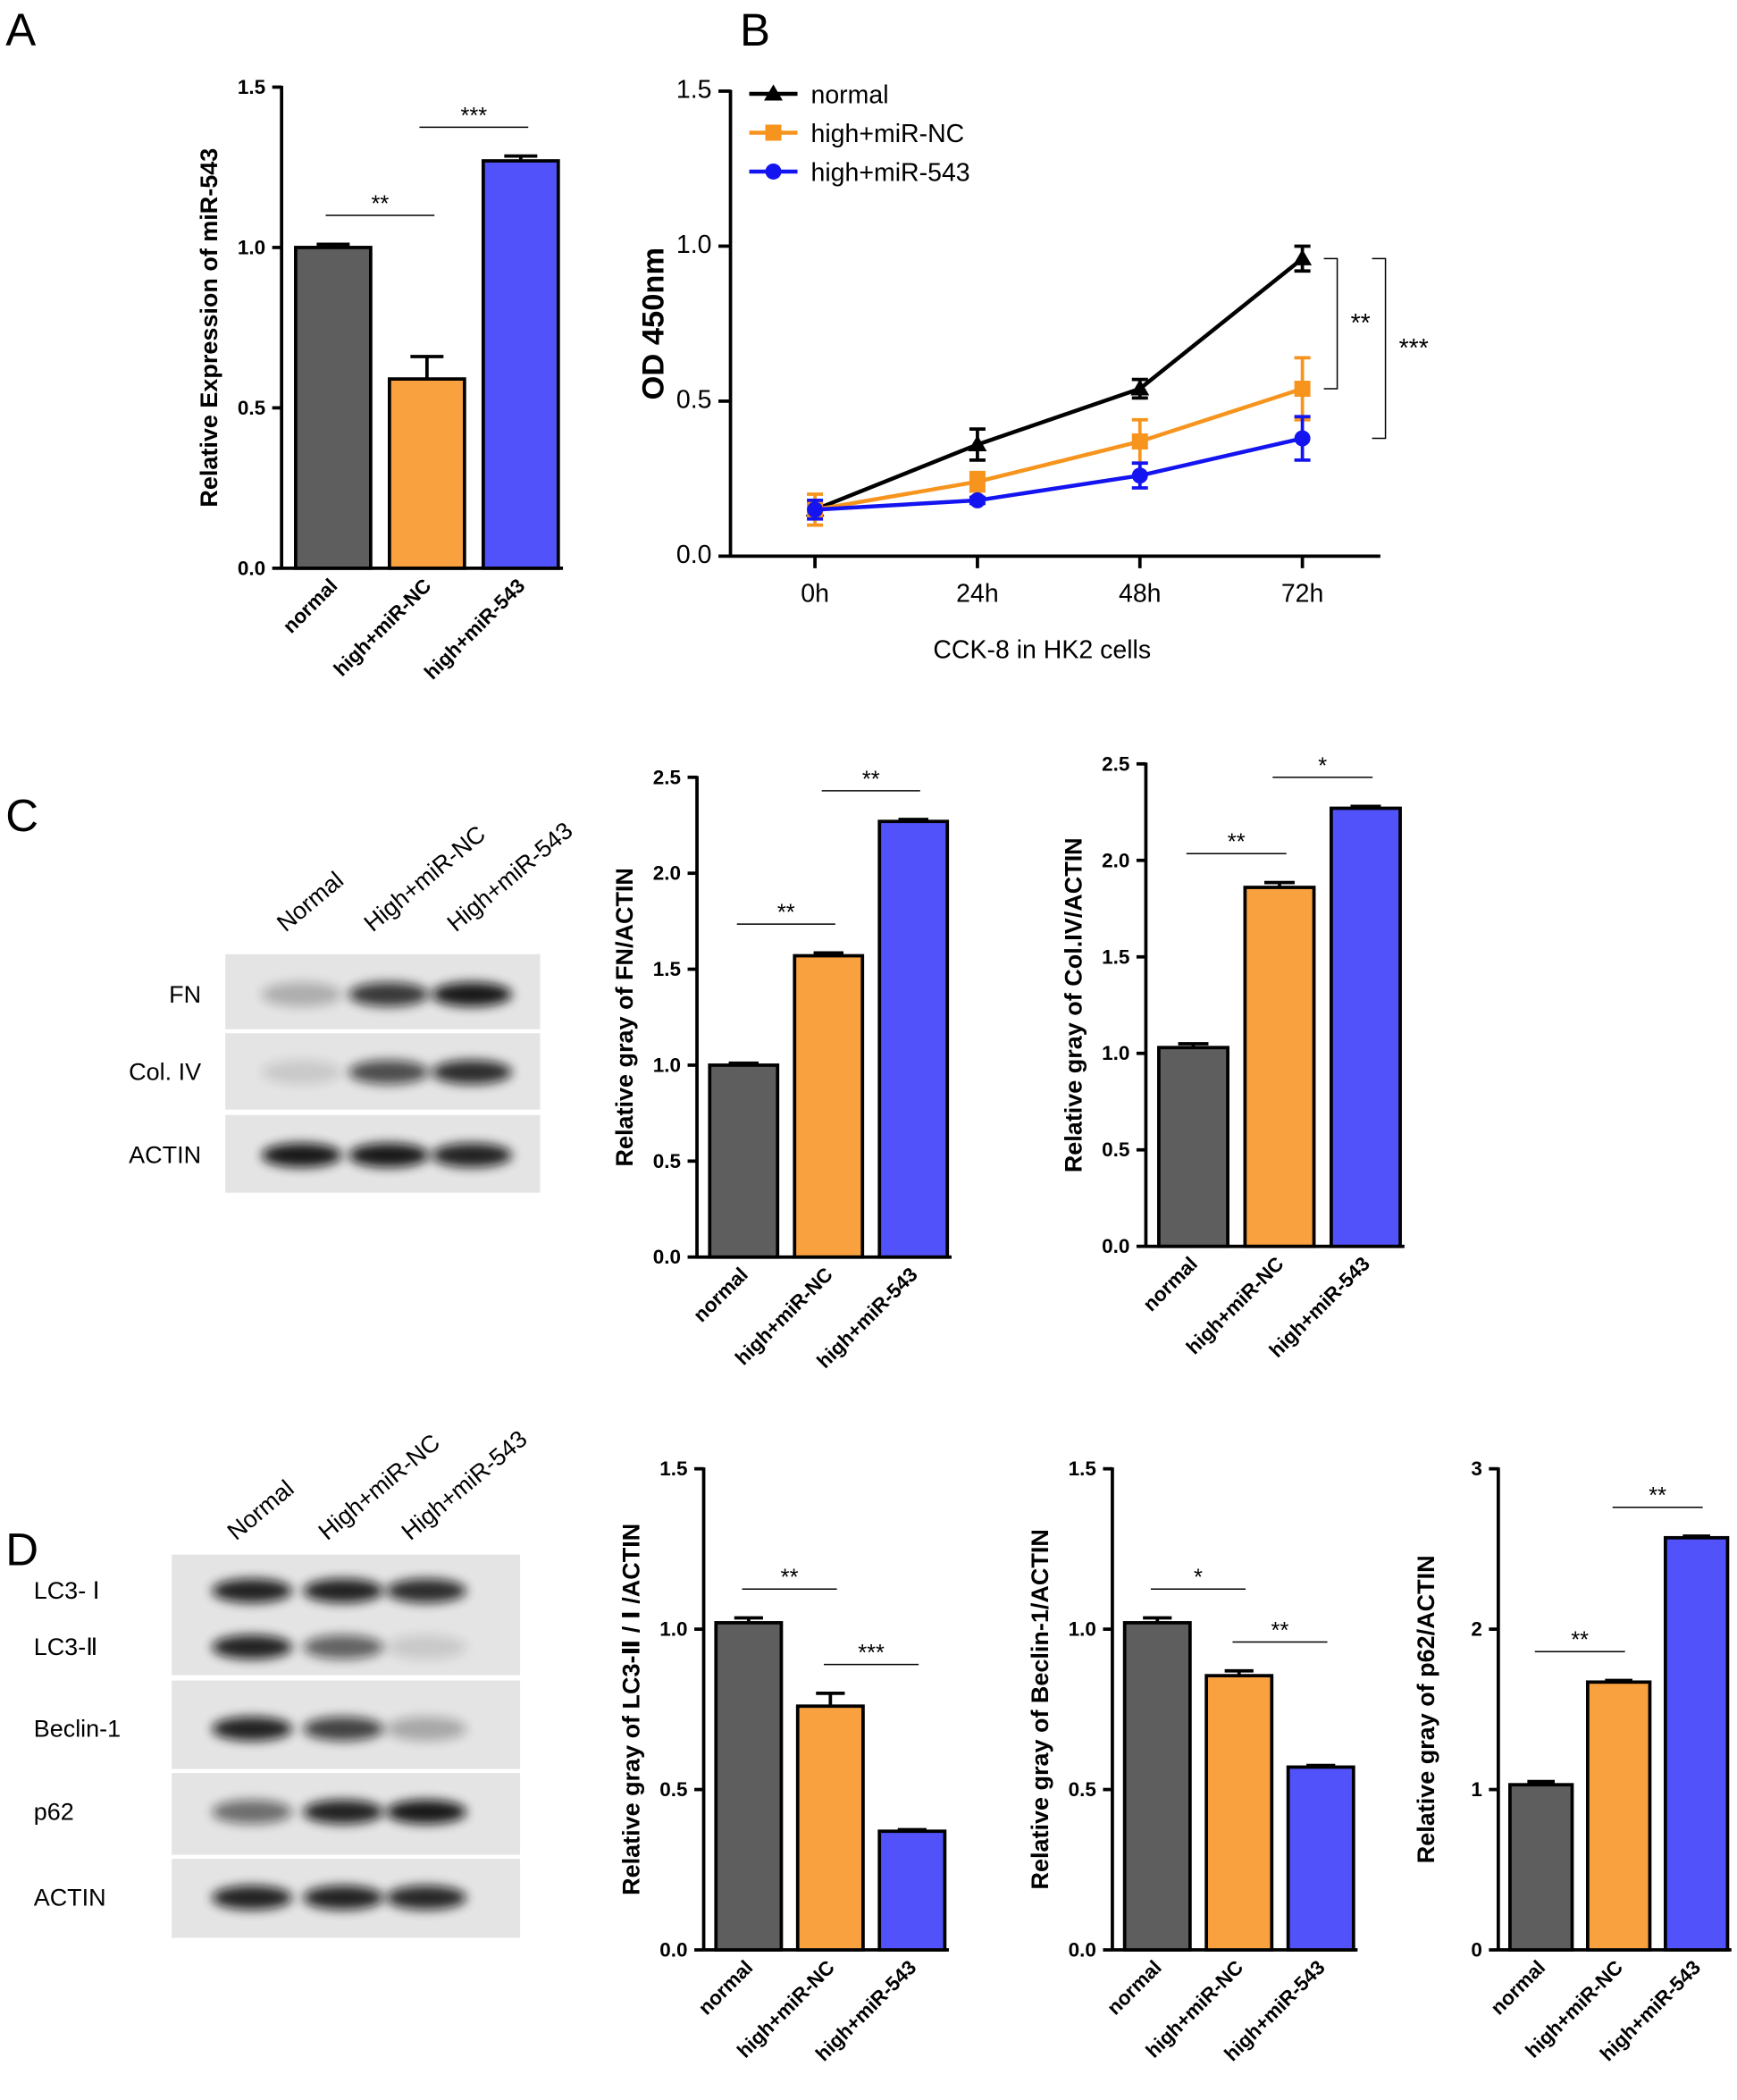 The height and width of the screenshot is (2100, 1737). I want to click on y-axis-label: Relative gray of FN/ACTIN, so click(624, 1017).